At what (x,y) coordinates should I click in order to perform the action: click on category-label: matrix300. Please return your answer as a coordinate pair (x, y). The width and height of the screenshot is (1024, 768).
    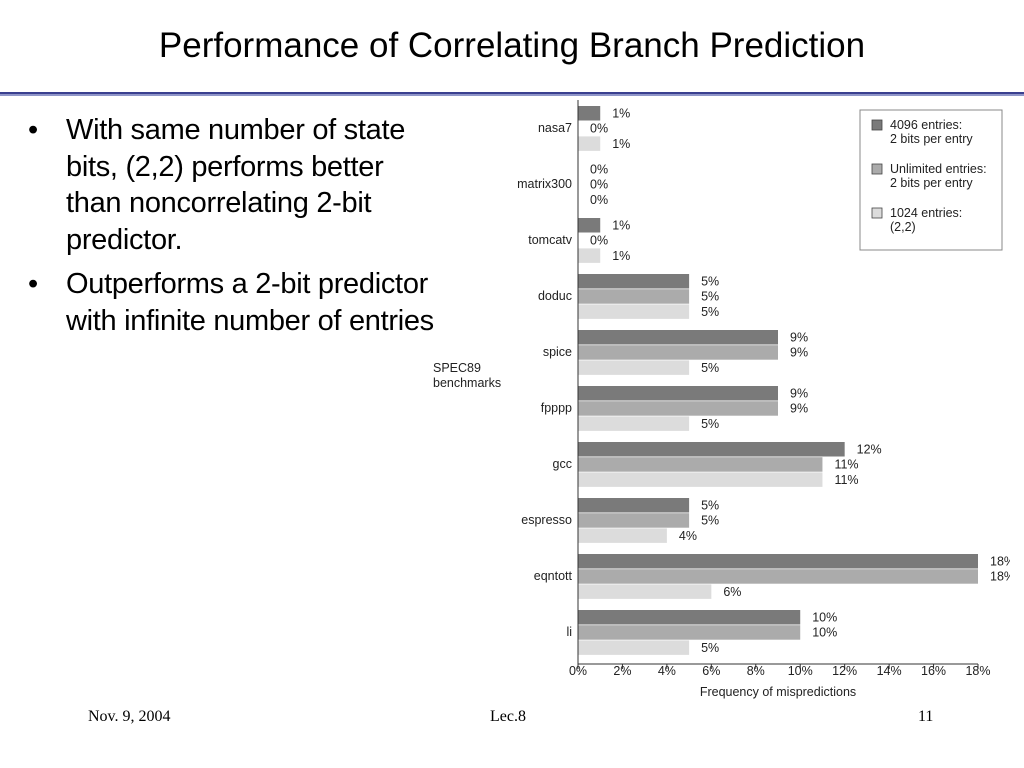
    Looking at the image, I should click on (544, 184).